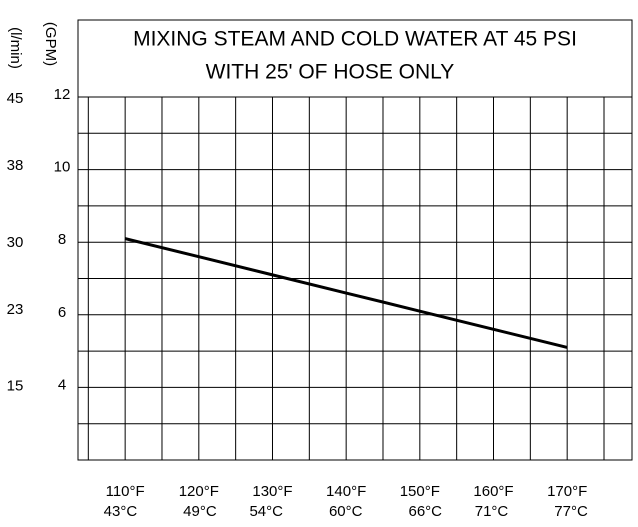 The height and width of the screenshot is (527, 638). What do you see at coordinates (420, 491) in the screenshot?
I see `x-tick-label: 150°F` at bounding box center [420, 491].